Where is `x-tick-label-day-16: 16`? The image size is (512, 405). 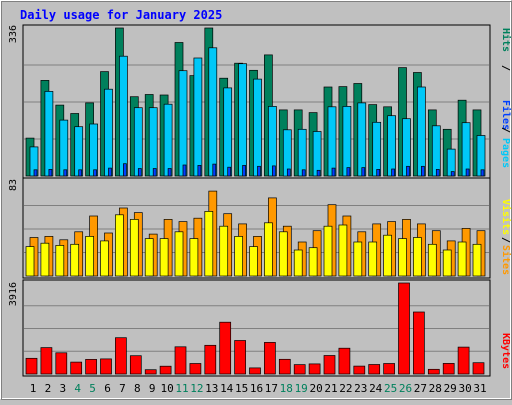 x-tick-label-day-16: 16 is located at coordinates (256, 388).